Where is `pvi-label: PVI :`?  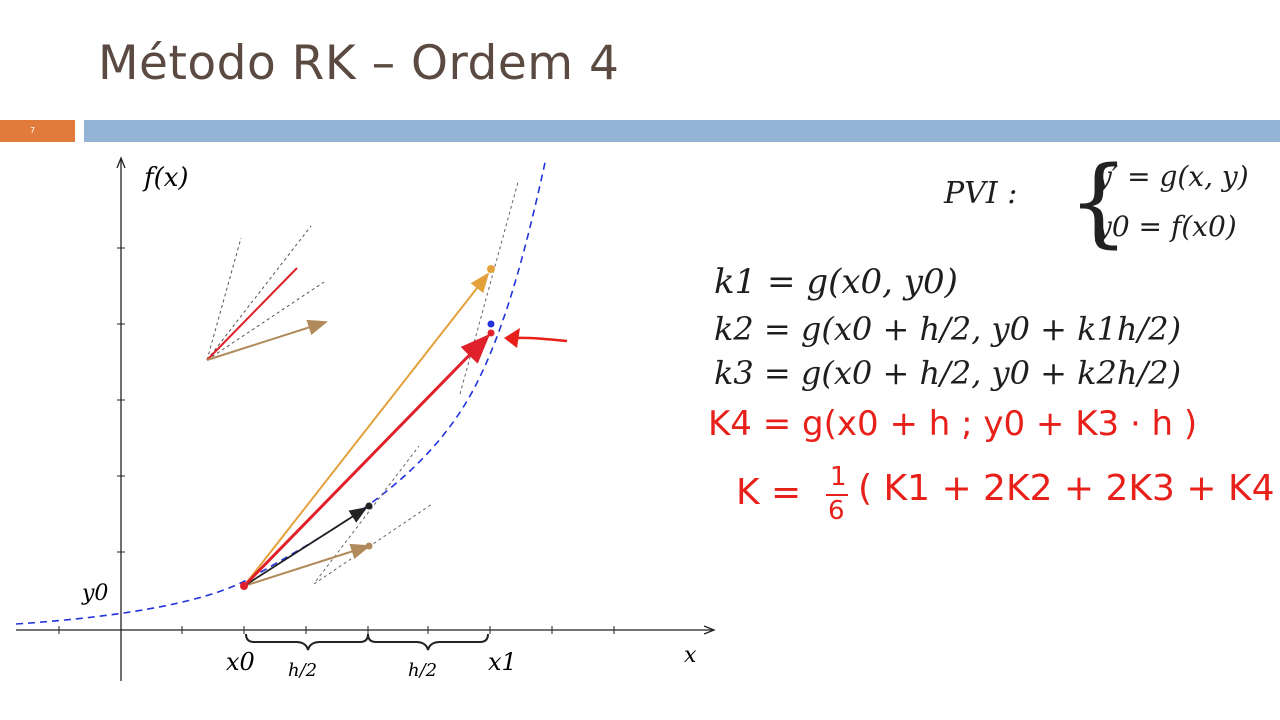
pvi-label: PVI : is located at coordinates (981, 193).